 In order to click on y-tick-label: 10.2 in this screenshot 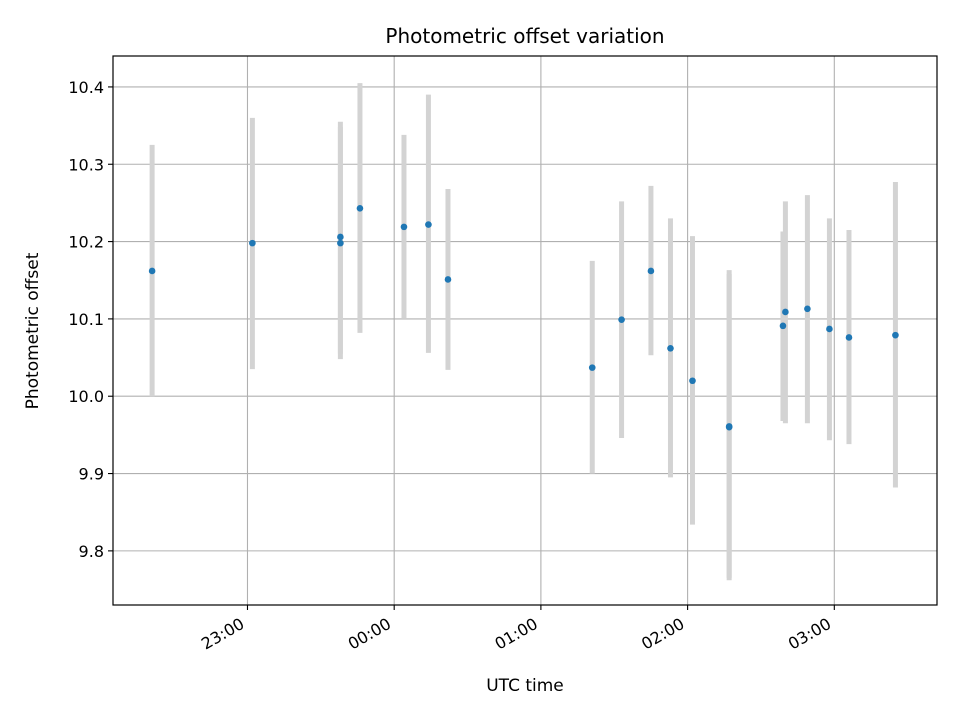, I will do `click(86, 242)`.